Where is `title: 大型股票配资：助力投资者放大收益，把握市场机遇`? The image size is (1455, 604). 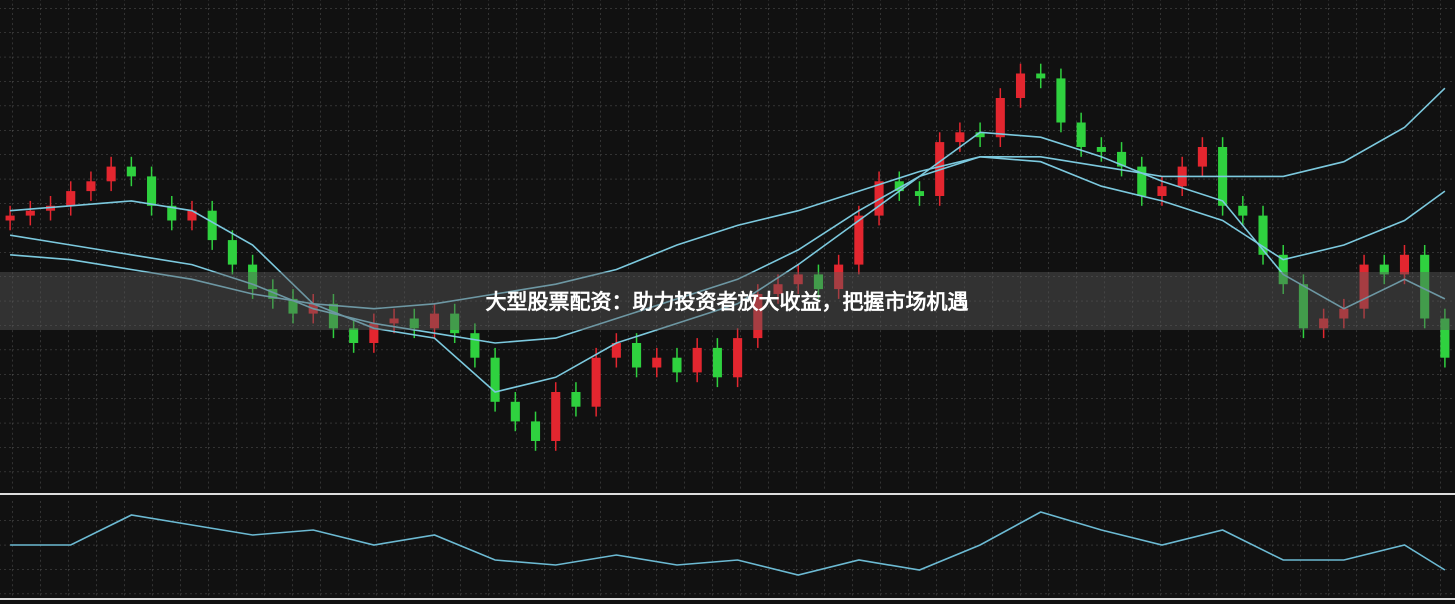 title: 大型股票配资：助力投资者放大收益，把握市场机遇 is located at coordinates (727, 302).